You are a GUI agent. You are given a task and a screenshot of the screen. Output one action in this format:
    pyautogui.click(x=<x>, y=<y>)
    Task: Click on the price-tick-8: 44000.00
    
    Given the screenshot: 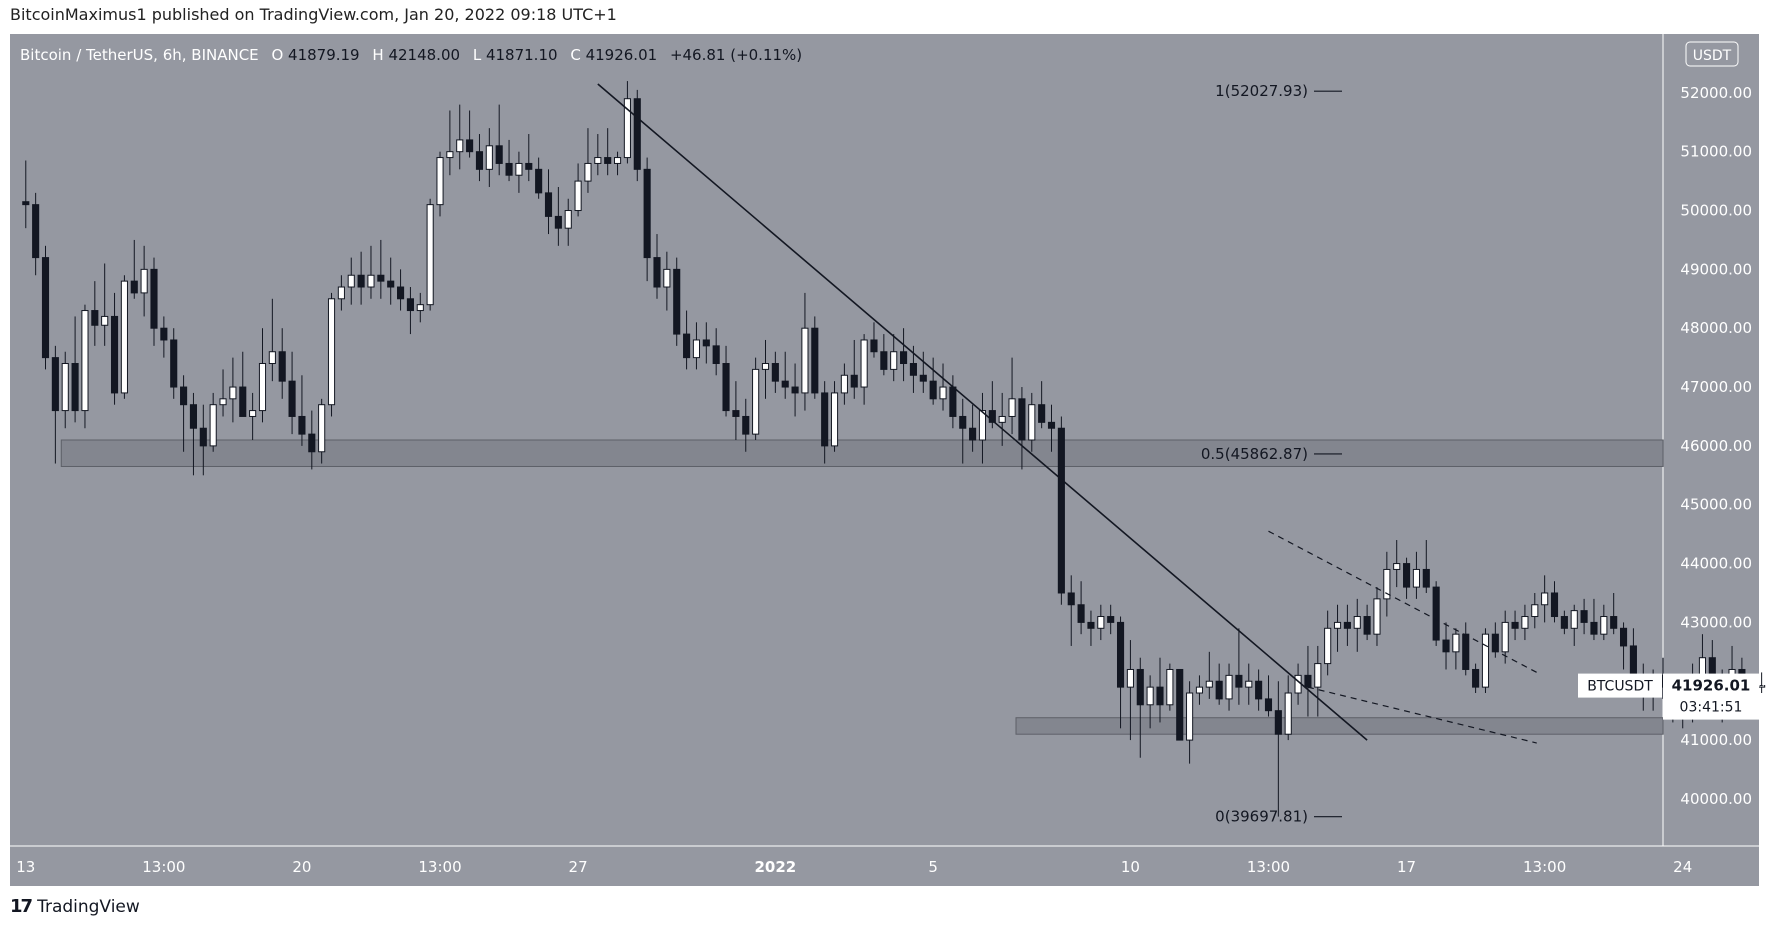 What is the action you would take?
    pyautogui.click(x=1716, y=564)
    